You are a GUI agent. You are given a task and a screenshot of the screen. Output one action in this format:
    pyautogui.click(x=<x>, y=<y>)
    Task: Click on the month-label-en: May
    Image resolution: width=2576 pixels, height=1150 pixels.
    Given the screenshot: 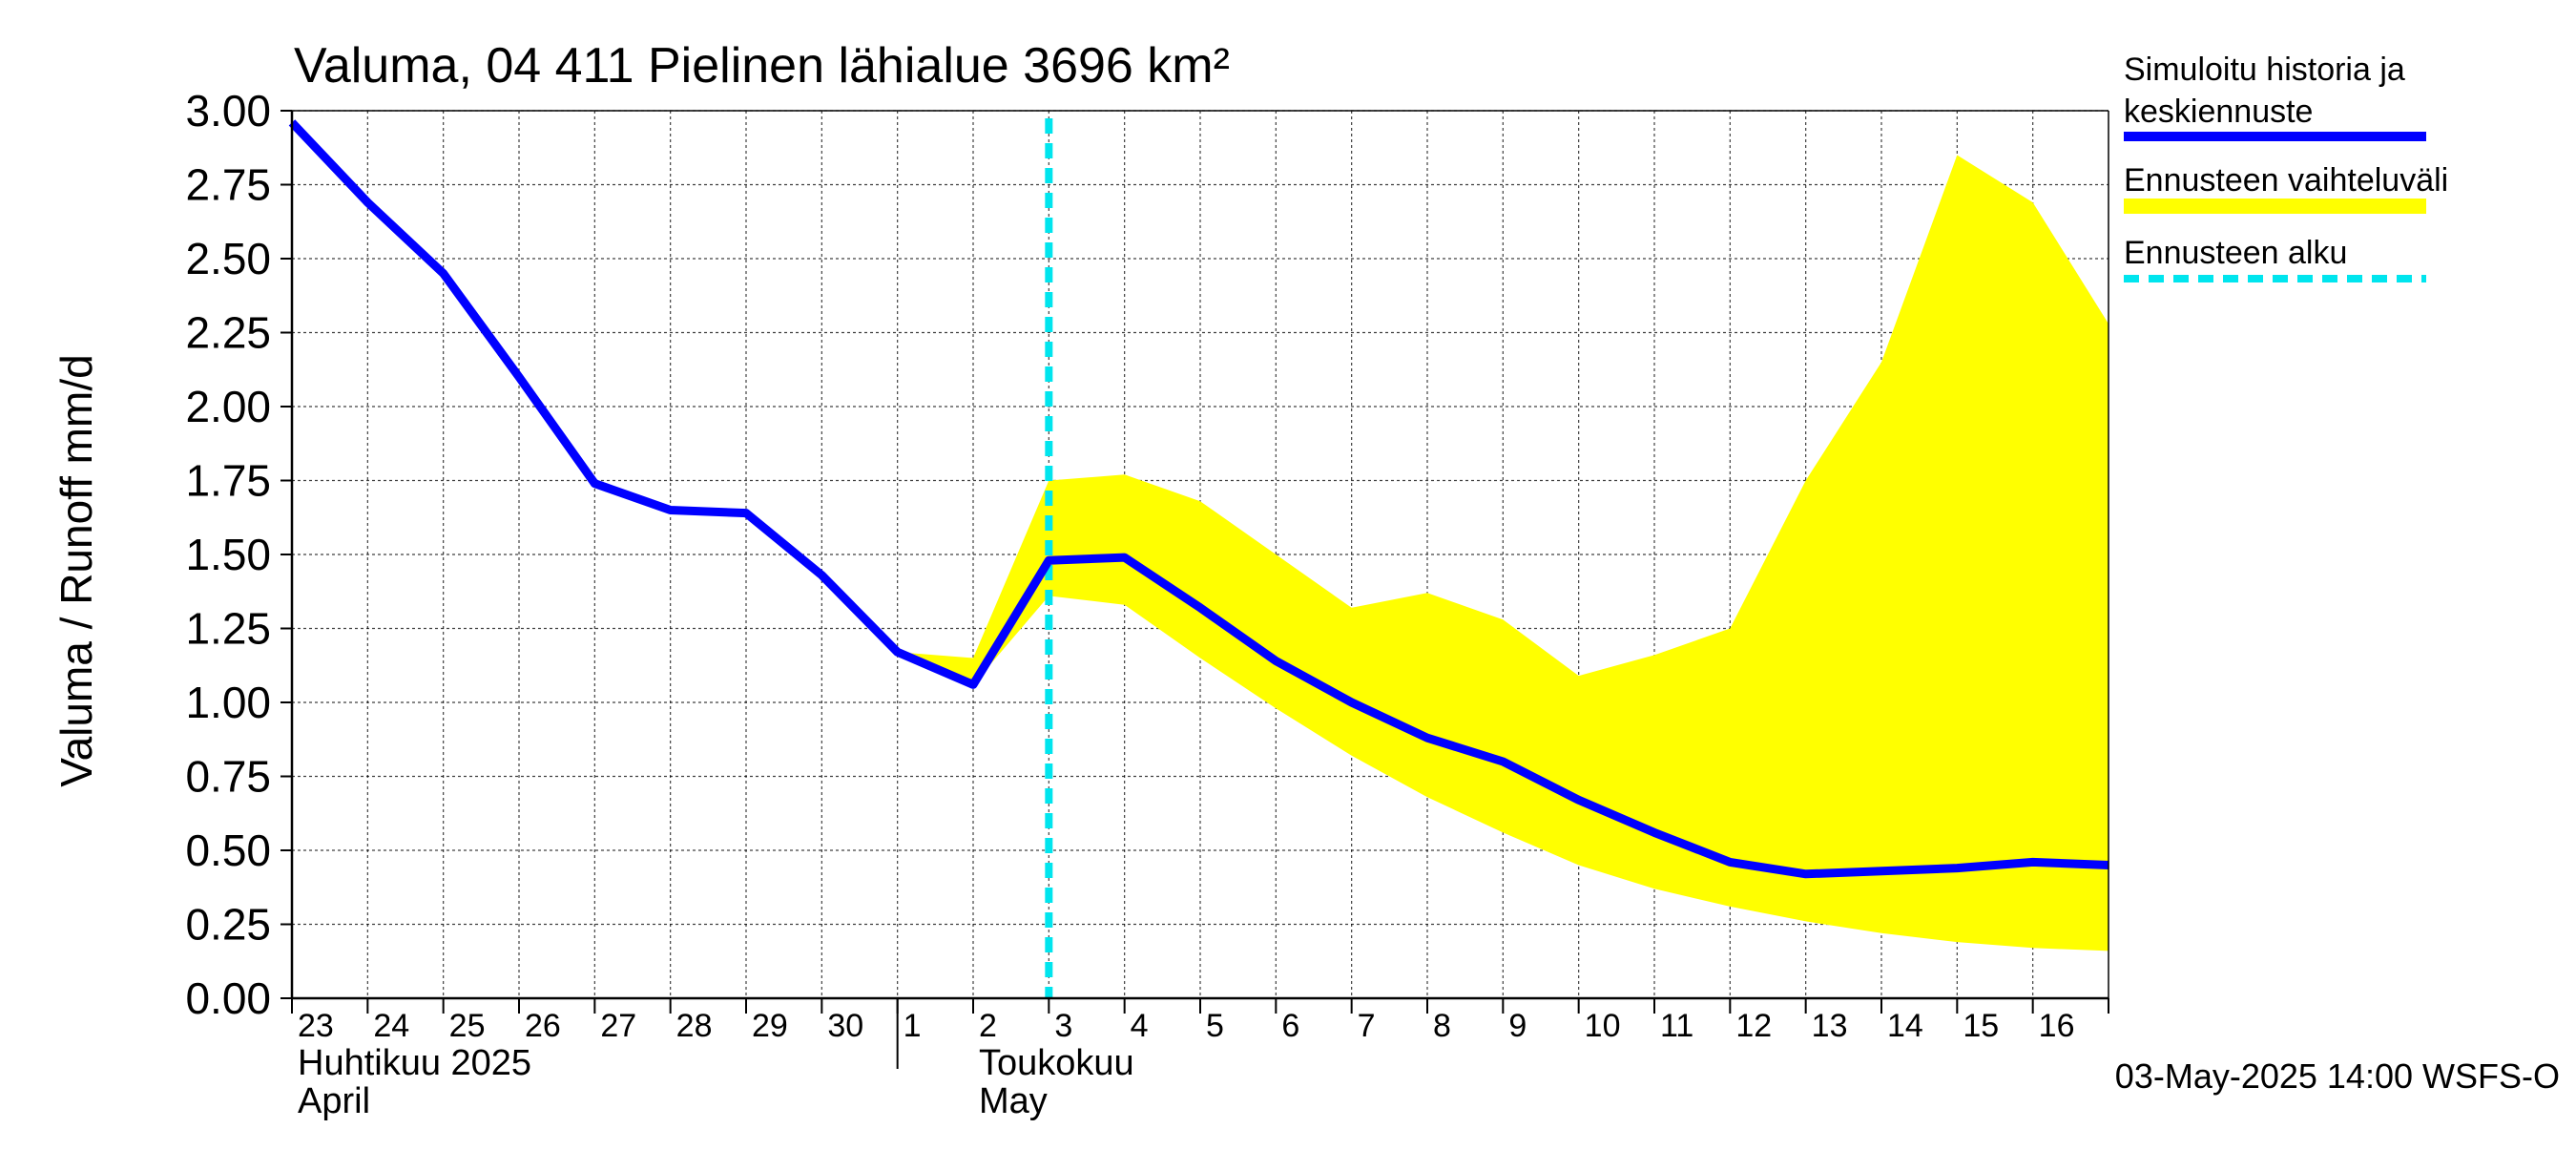 What is the action you would take?
    pyautogui.click(x=1013, y=1101)
    